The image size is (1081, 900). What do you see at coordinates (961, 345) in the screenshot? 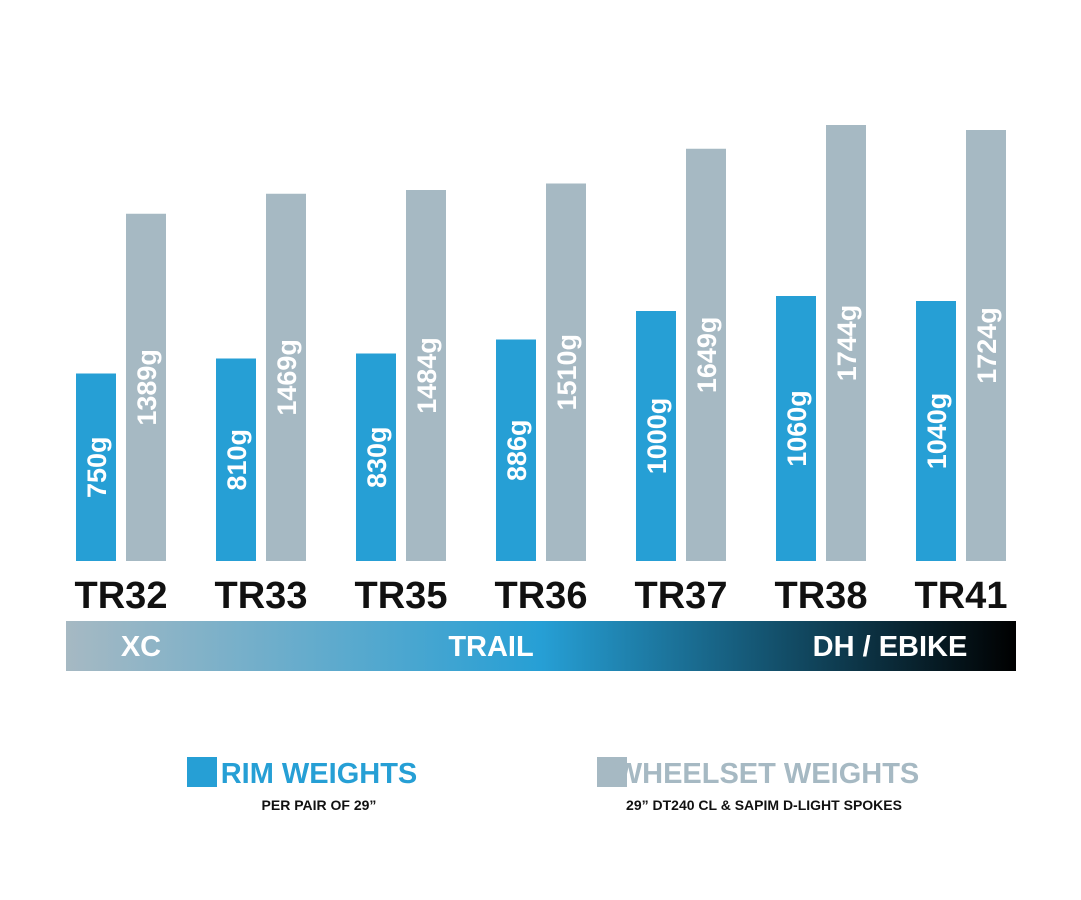
I see `bar-group-tr41: 1040g 1724g` at bounding box center [961, 345].